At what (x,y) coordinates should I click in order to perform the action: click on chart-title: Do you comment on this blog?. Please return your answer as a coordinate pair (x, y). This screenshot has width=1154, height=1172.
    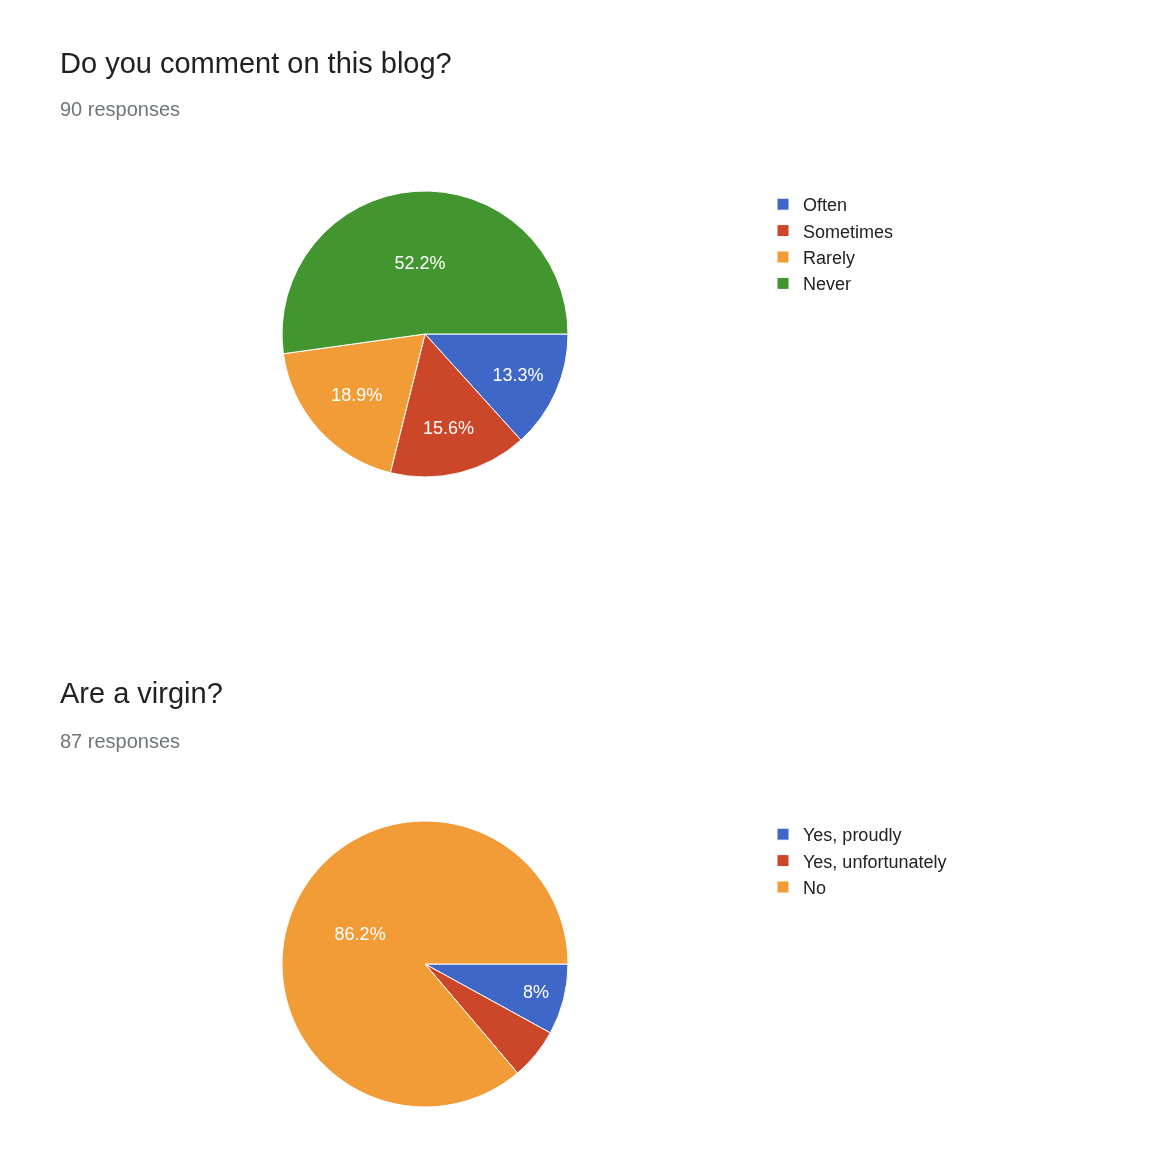
    Looking at the image, I should click on (256, 63).